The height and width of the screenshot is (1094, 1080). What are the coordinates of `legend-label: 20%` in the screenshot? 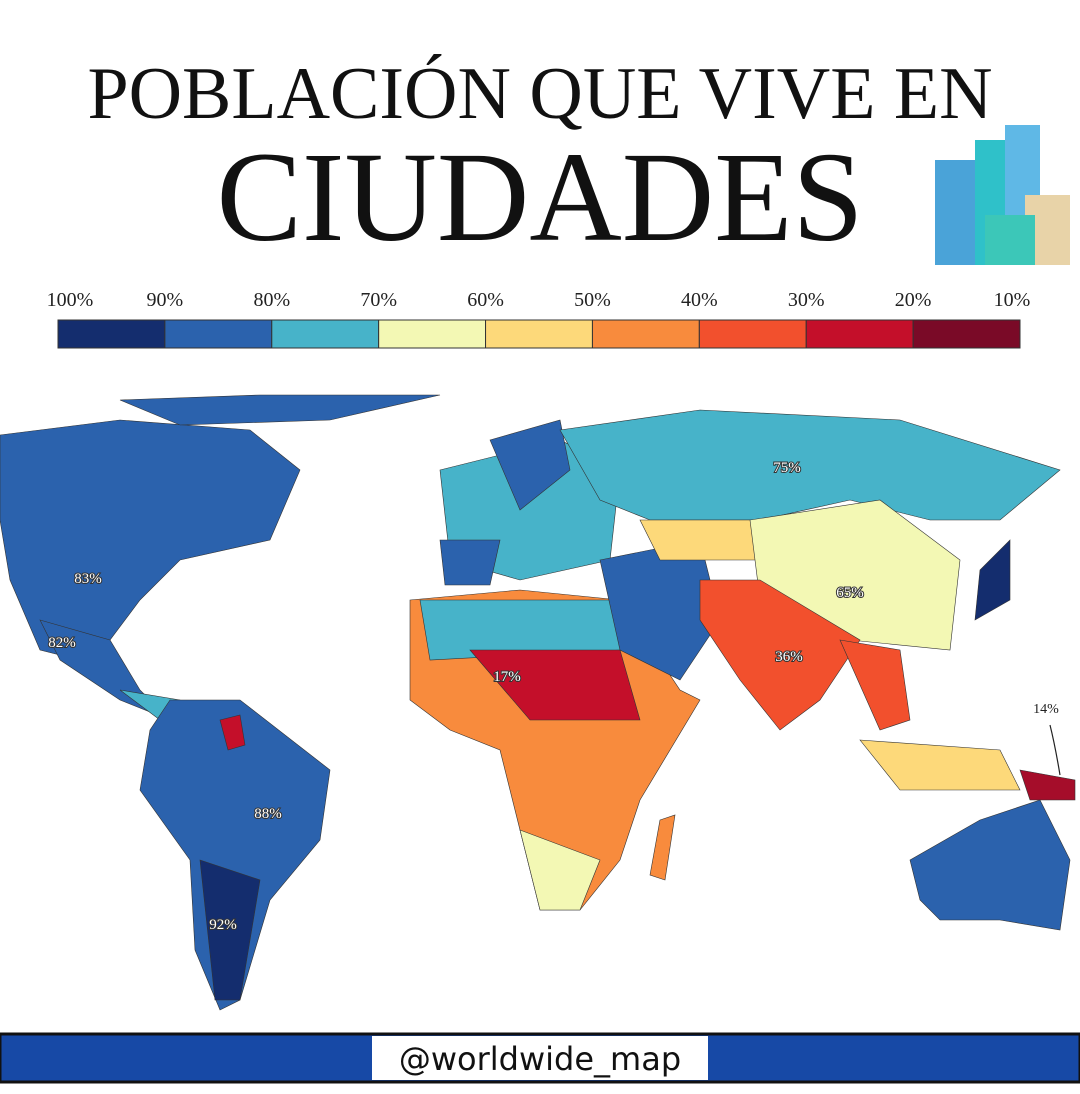 It's located at (913, 300).